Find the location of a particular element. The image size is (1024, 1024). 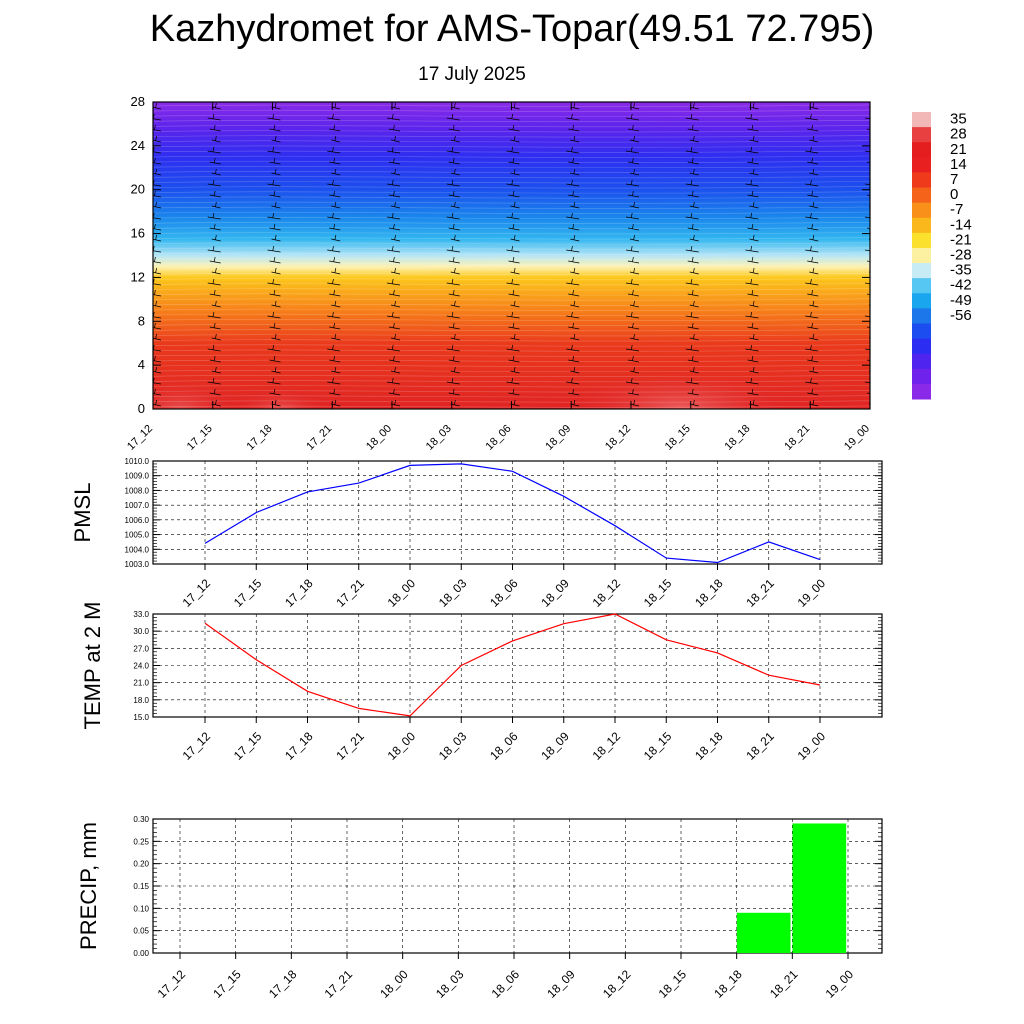

x-tick-label: 18_21 is located at coordinates (784, 984).